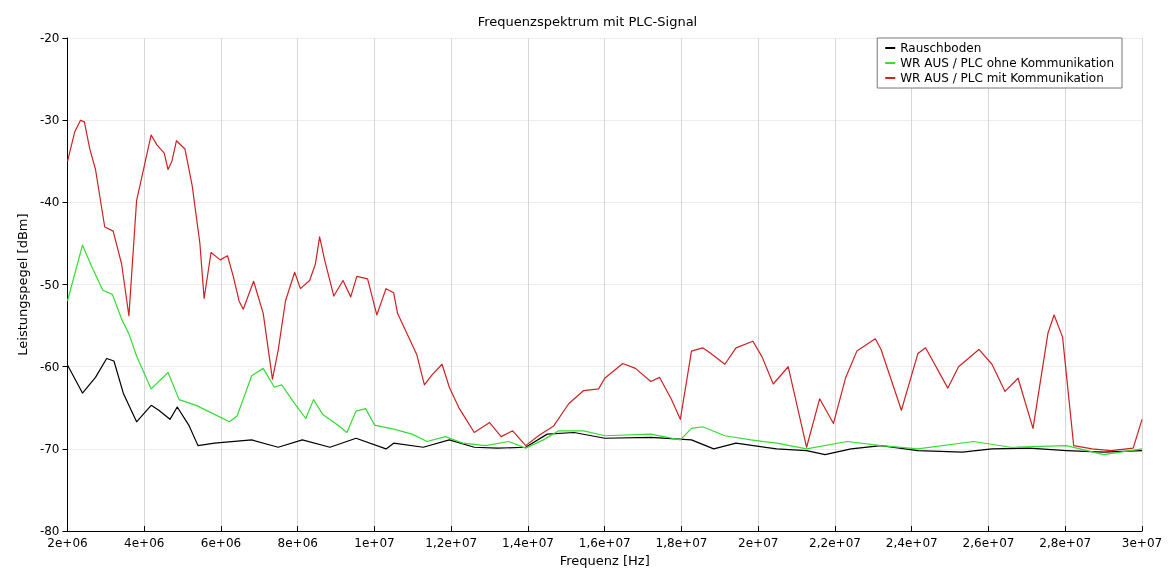 The image size is (1175, 580). Describe the element at coordinates (604, 560) in the screenshot. I see `x-axis-title: Frequenz [Hz]` at that location.